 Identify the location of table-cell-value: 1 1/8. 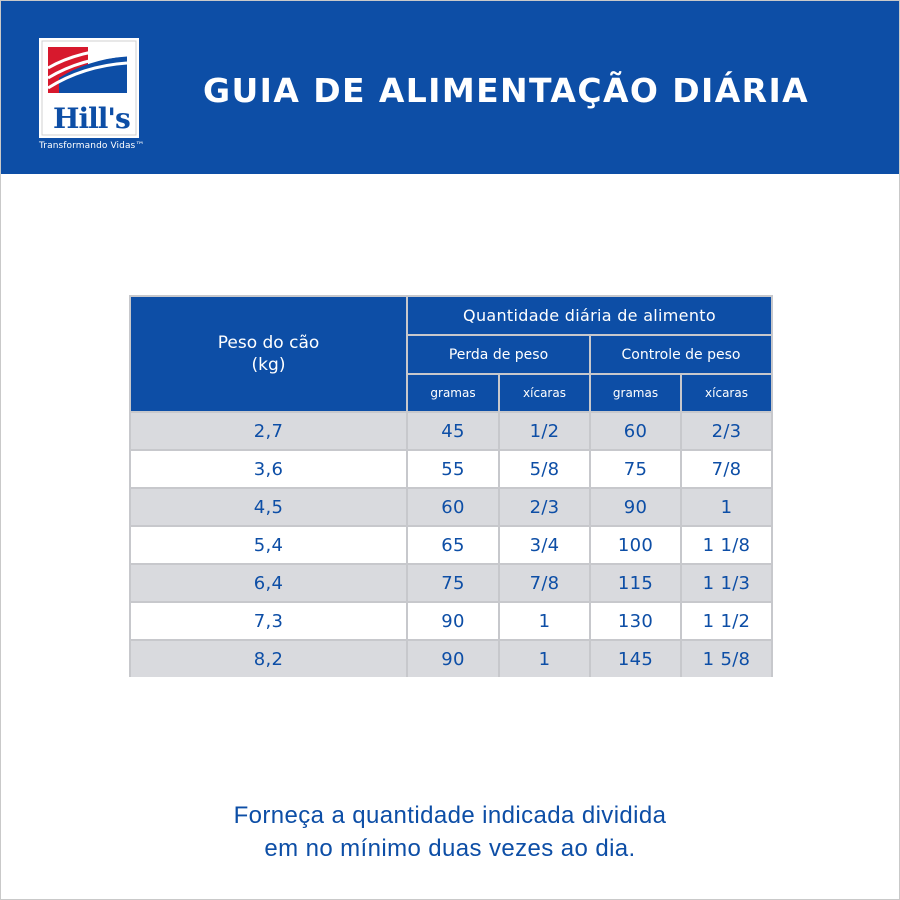
(726, 545).